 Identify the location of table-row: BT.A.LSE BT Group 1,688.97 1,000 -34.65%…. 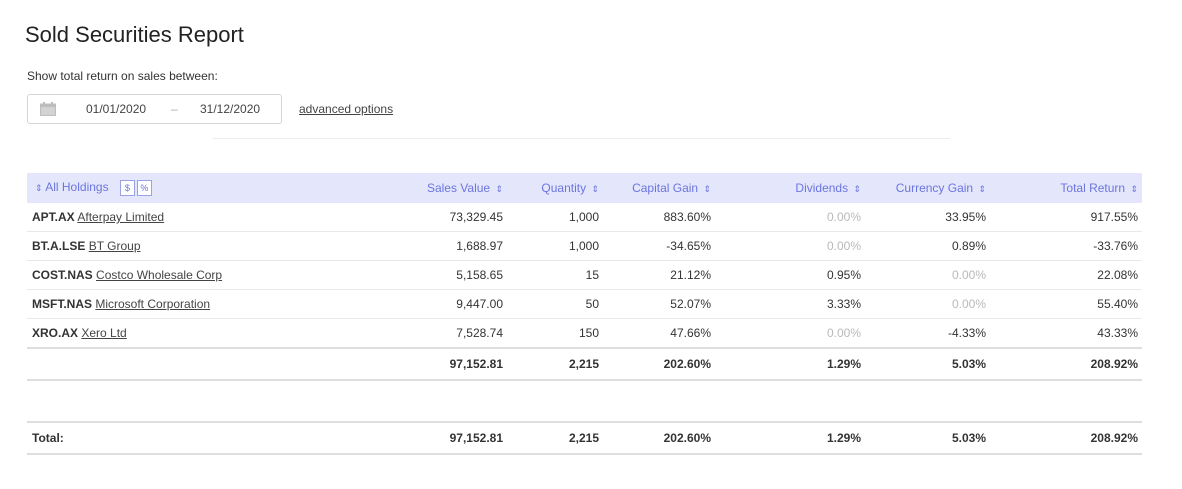
(584, 246).